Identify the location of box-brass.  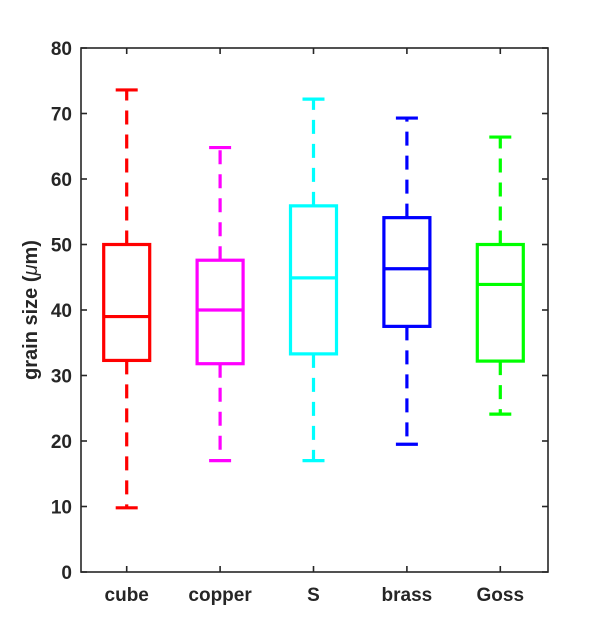
(407, 281).